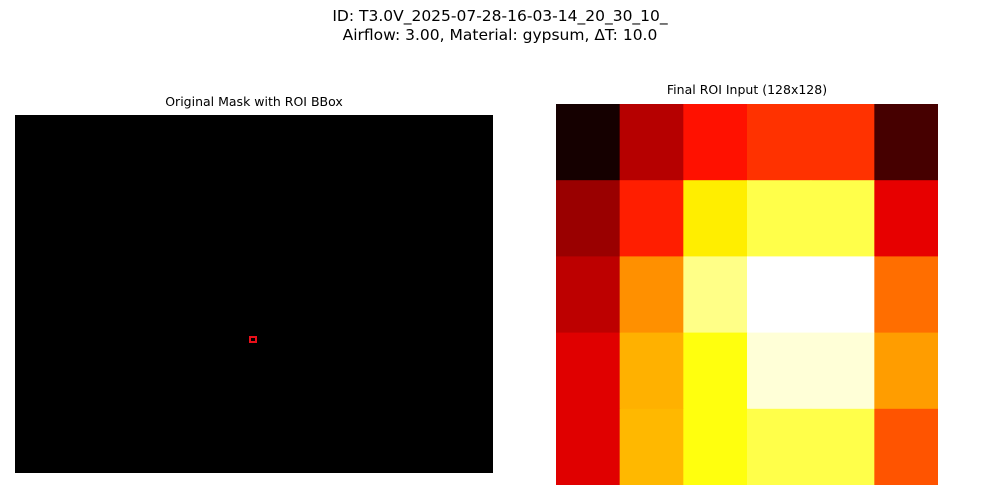 The image size is (1000, 500). I want to click on heatmap-cell-r3-c0, so click(588, 371).